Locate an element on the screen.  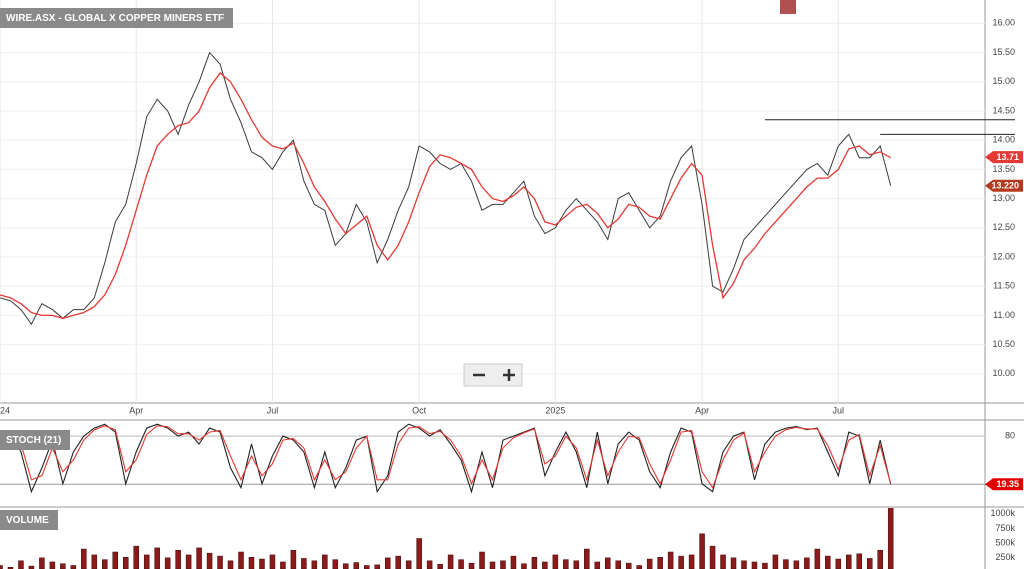
y-tick-label: 80 is located at coordinates (1010, 435).